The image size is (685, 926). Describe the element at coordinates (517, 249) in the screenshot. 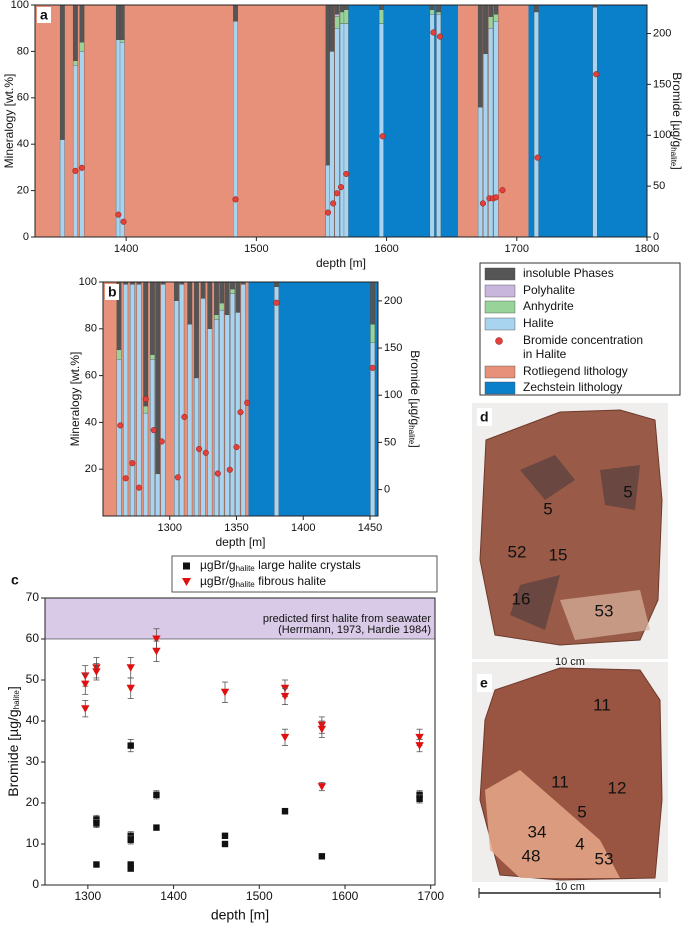

I see `x-tick-label: 1700` at that location.